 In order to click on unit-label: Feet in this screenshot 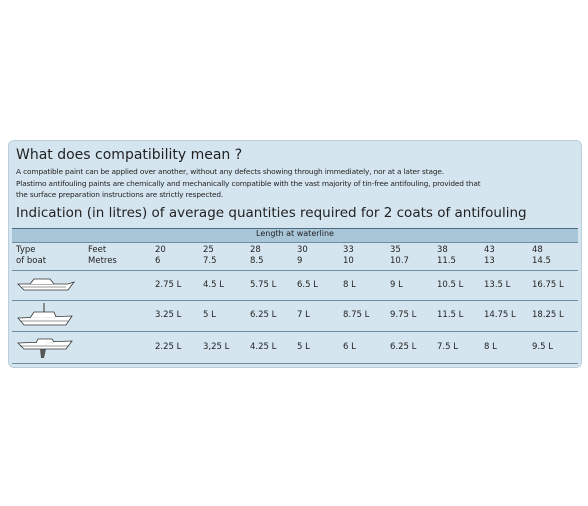, I will do `click(97, 250)`.